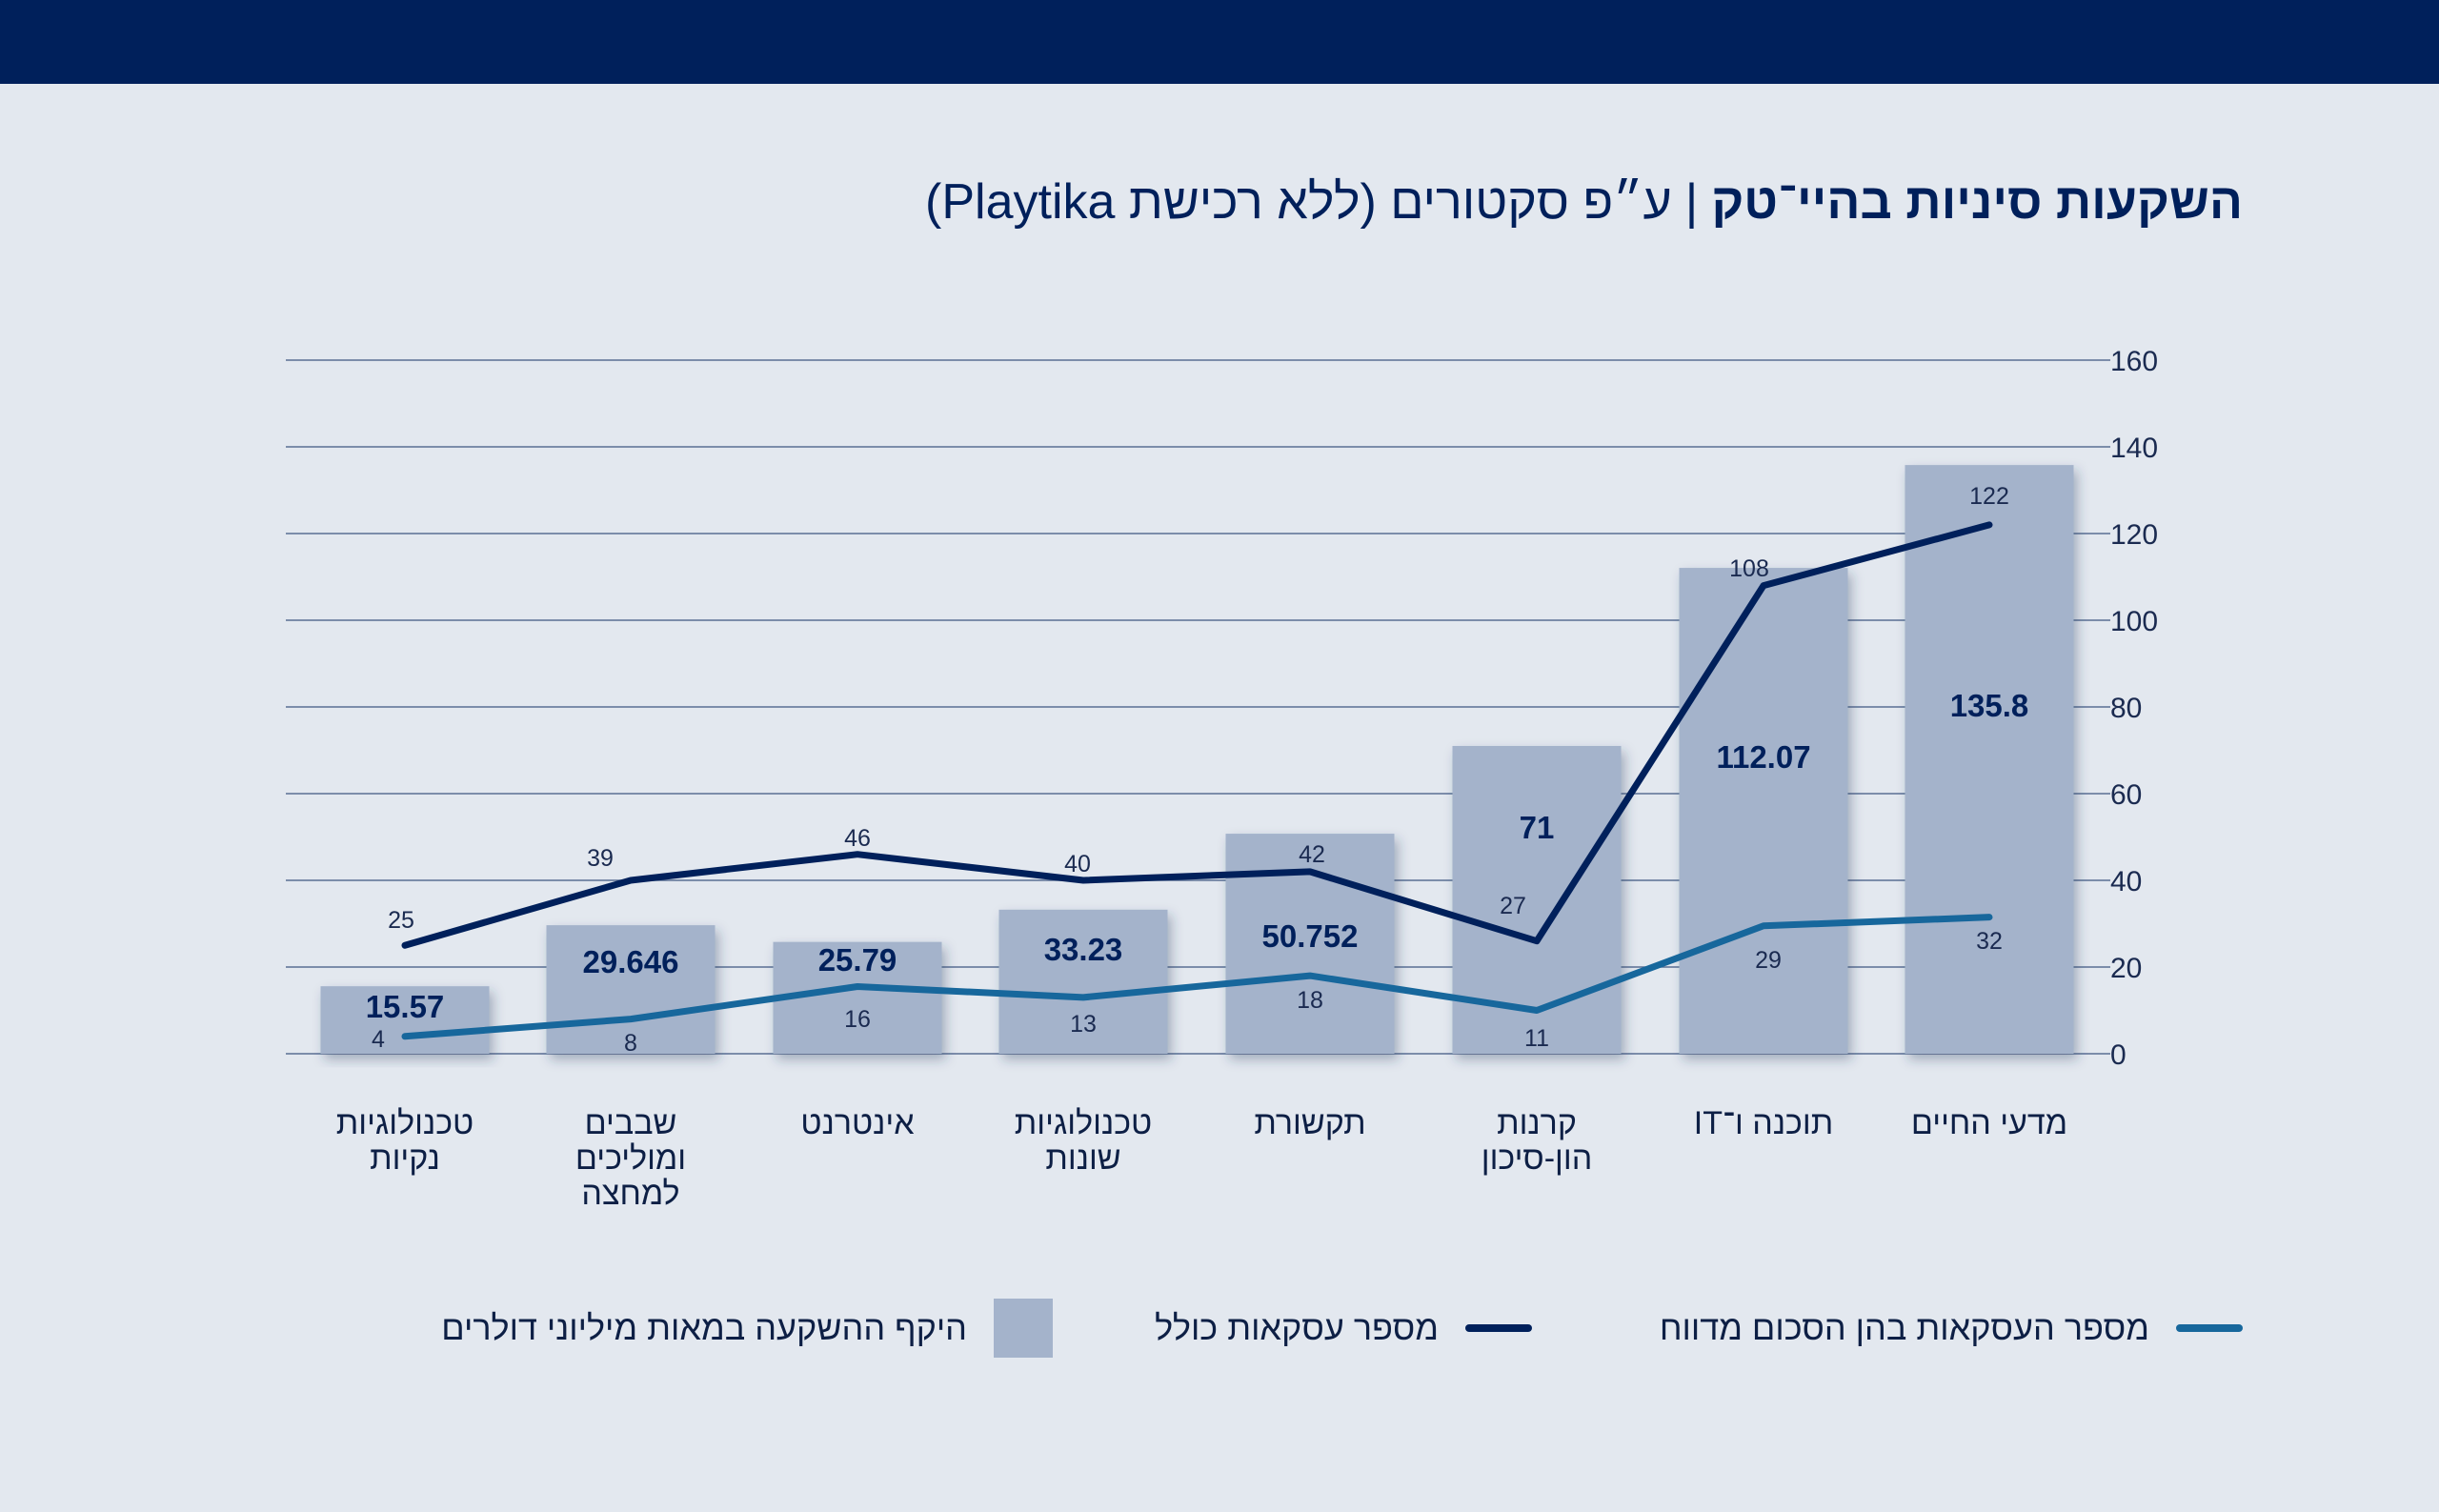 This screenshot has width=2439, height=1512. What do you see at coordinates (1083, 1025) in the screenshot?
I see `reported-deals-label: 13` at bounding box center [1083, 1025].